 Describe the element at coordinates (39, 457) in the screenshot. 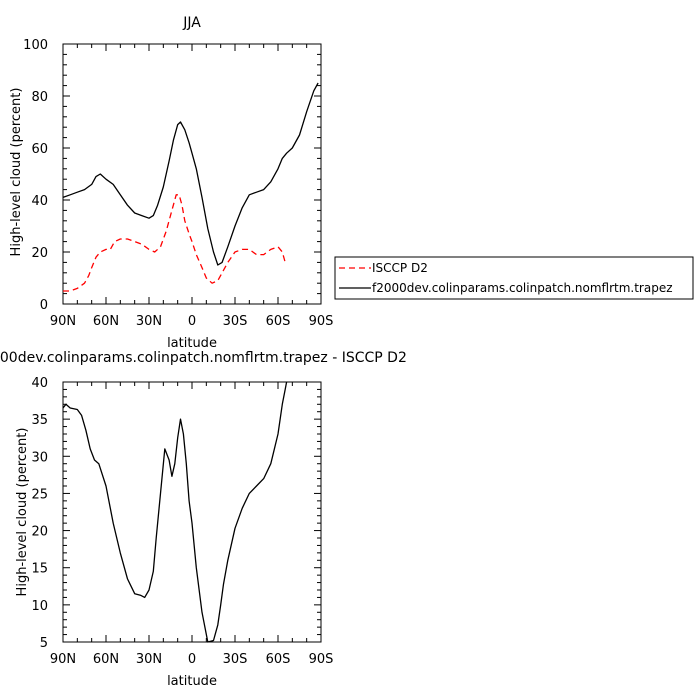

I see `y-tick-label: 30` at that location.